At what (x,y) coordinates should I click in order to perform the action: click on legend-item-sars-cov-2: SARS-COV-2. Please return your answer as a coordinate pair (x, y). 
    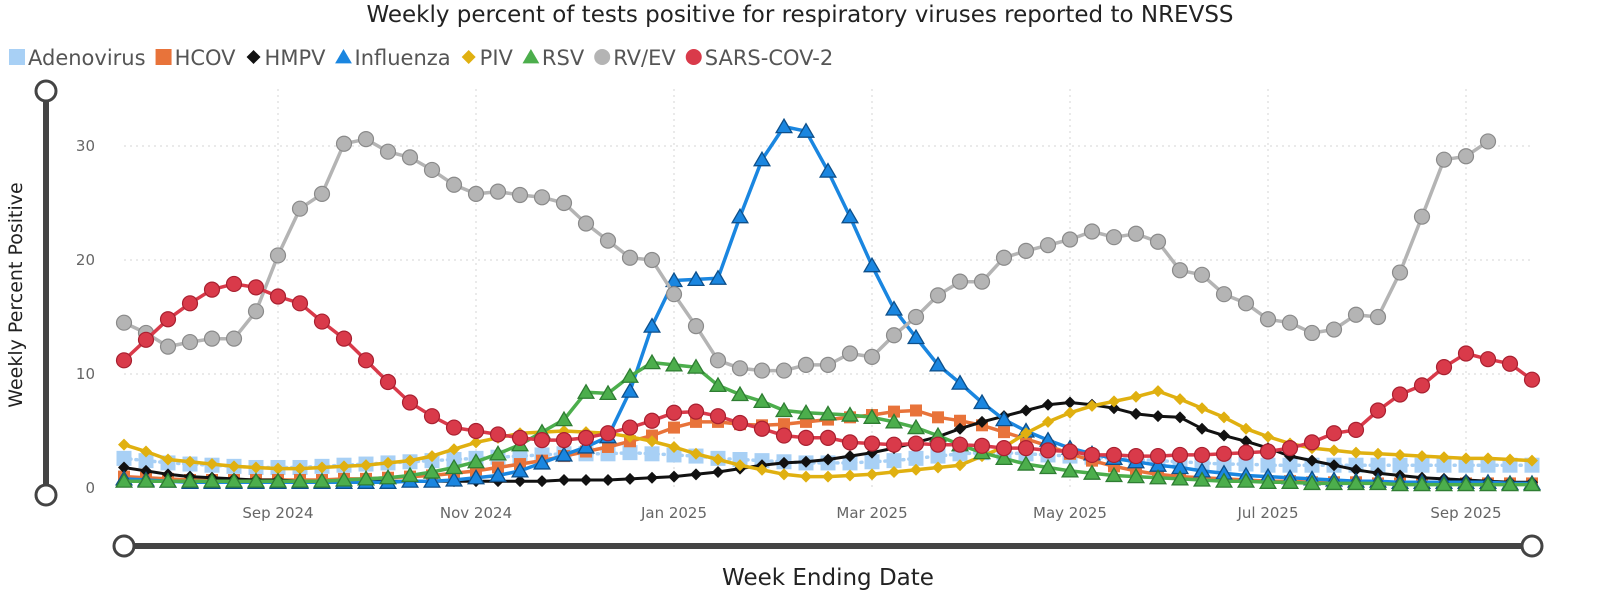
    Looking at the image, I should click on (759, 58).